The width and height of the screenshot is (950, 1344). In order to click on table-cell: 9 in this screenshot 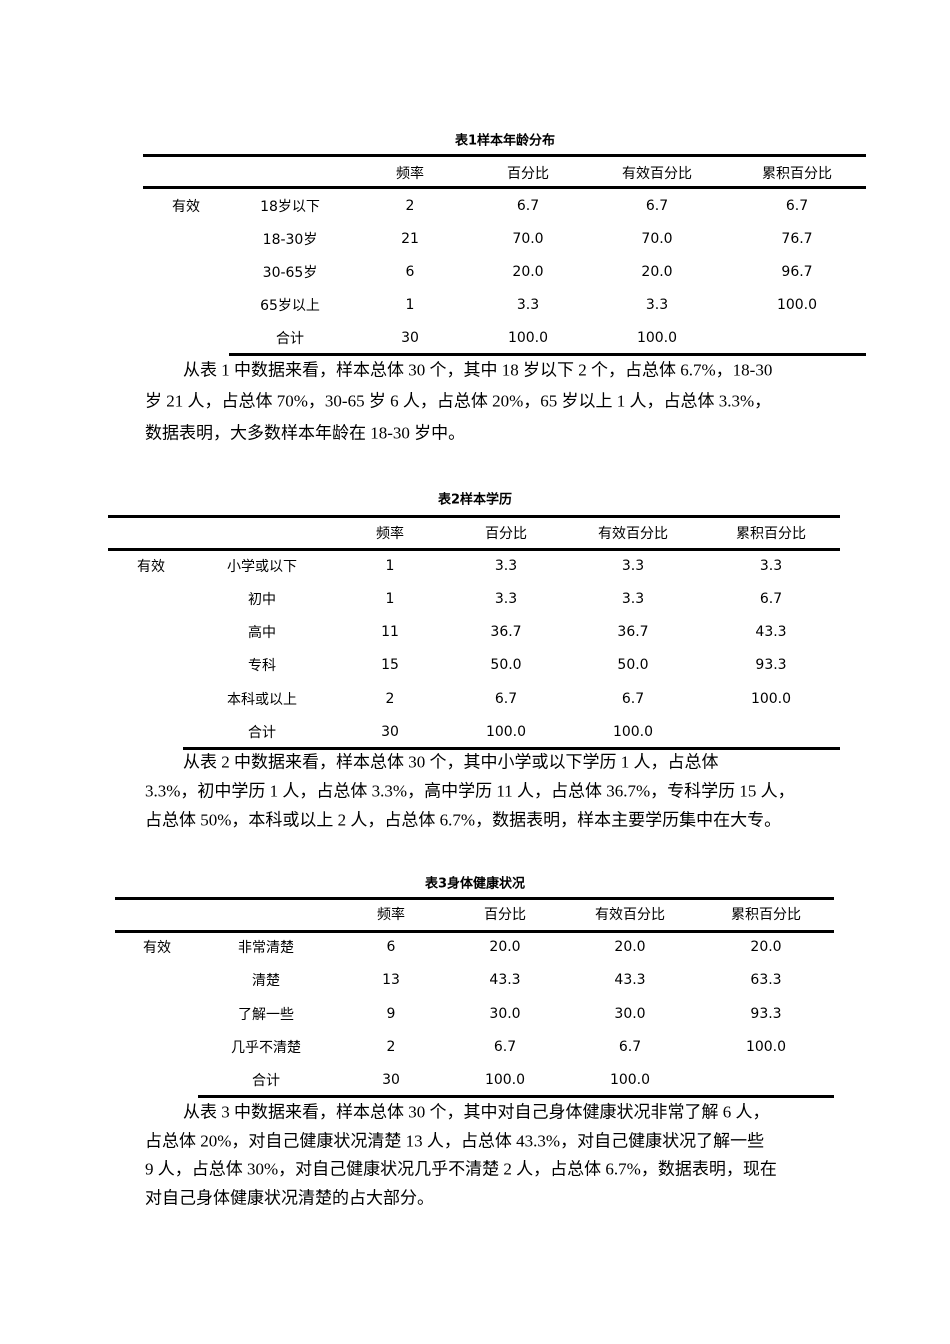, I will do `click(391, 1014)`.